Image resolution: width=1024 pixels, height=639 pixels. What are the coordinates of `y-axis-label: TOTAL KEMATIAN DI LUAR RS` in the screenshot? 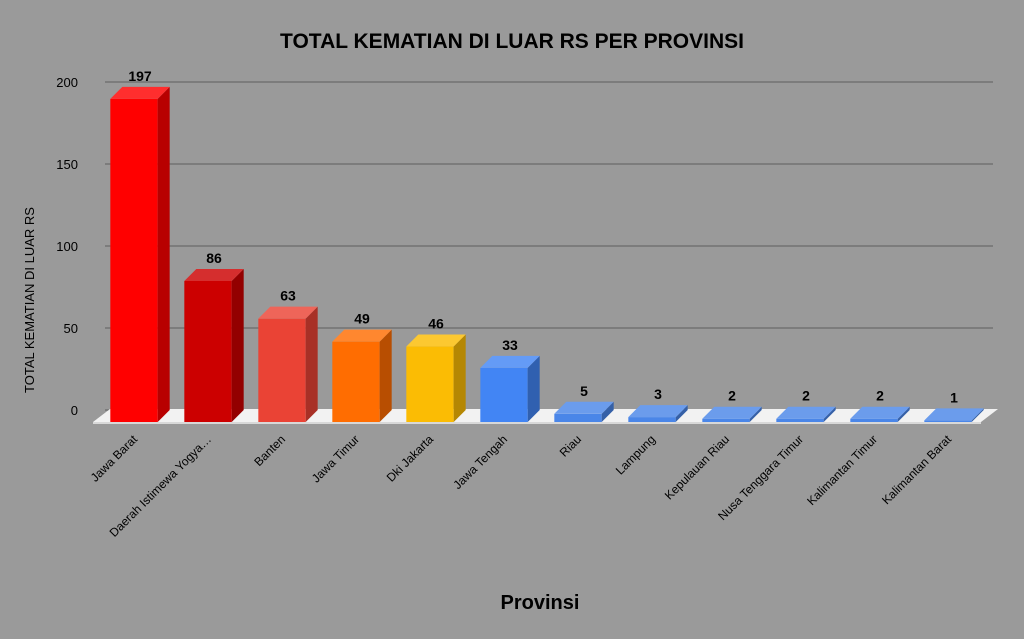 It's located at (29, 300).